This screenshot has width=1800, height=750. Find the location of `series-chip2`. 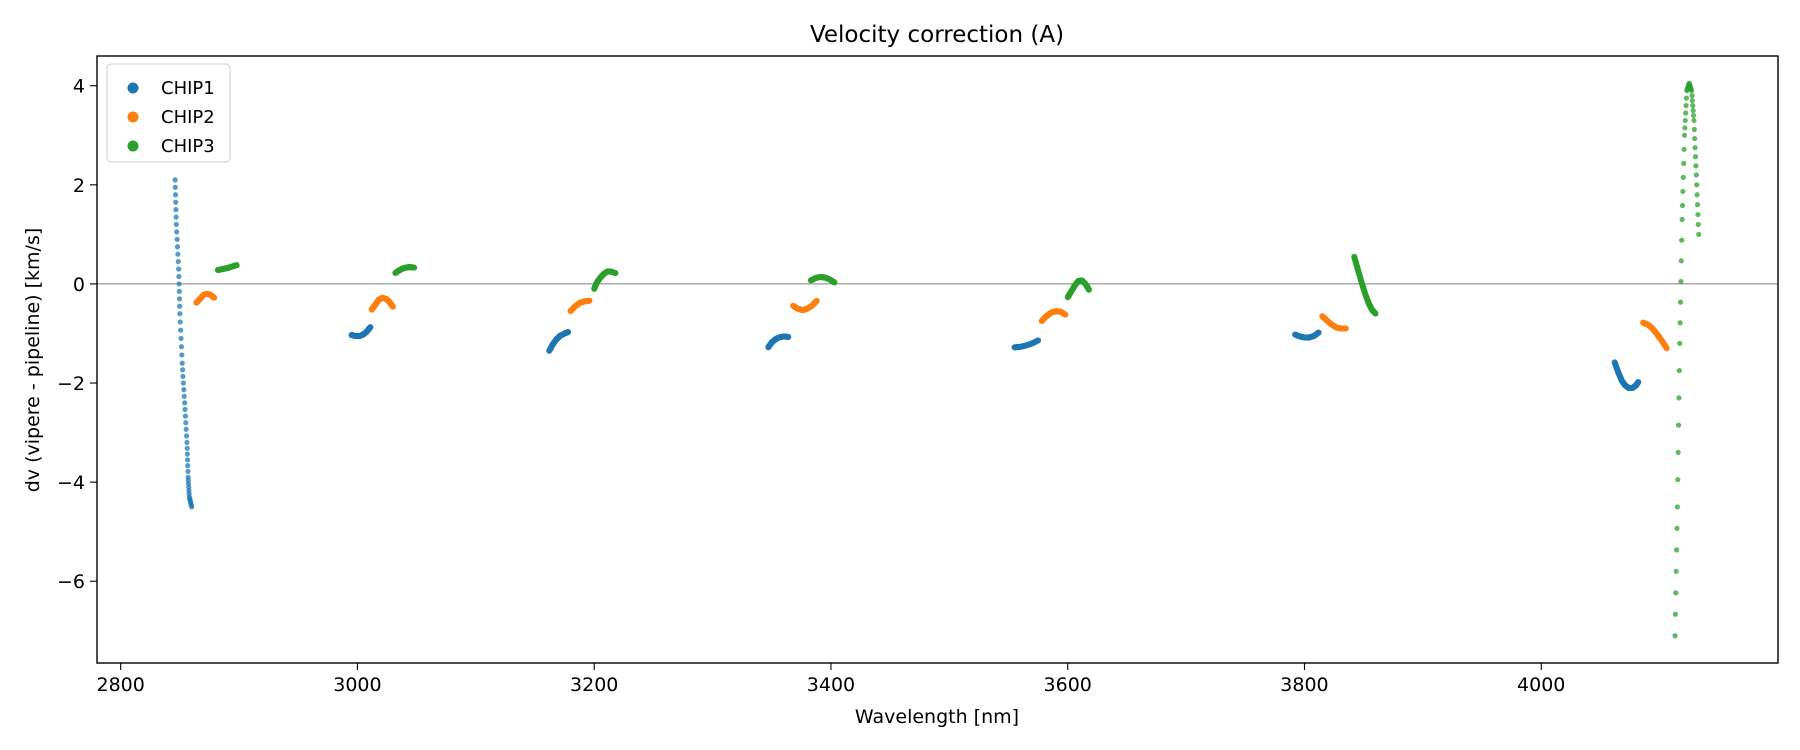

series-chip2 is located at coordinates (931, 321).